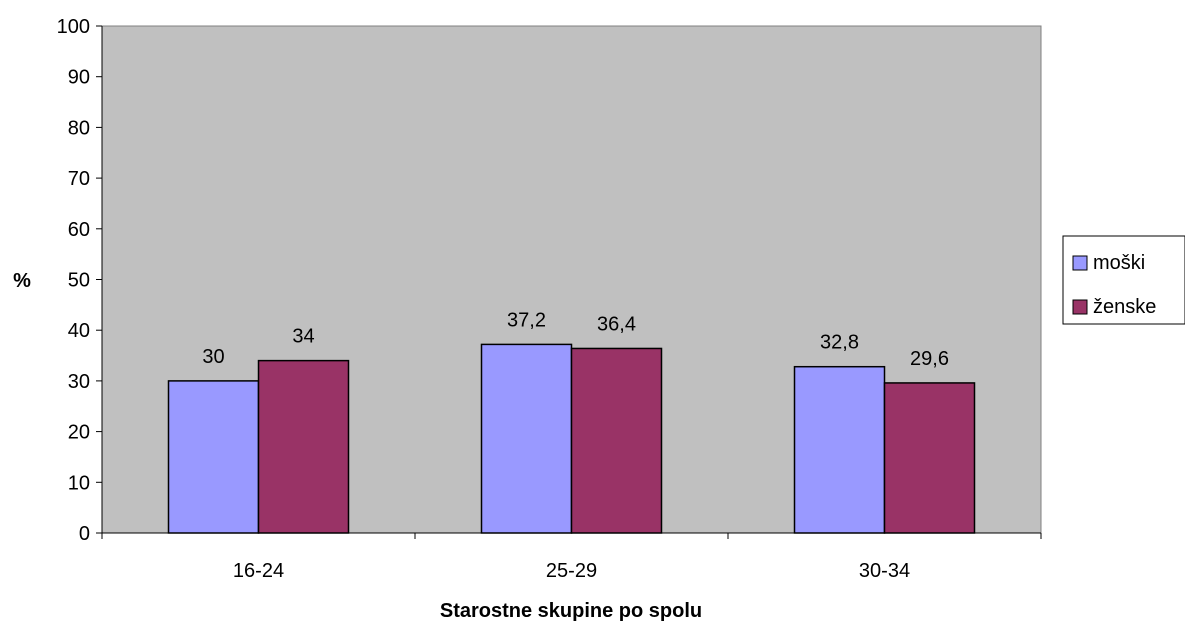  What do you see at coordinates (213, 357) in the screenshot?
I see `data-label: 30` at bounding box center [213, 357].